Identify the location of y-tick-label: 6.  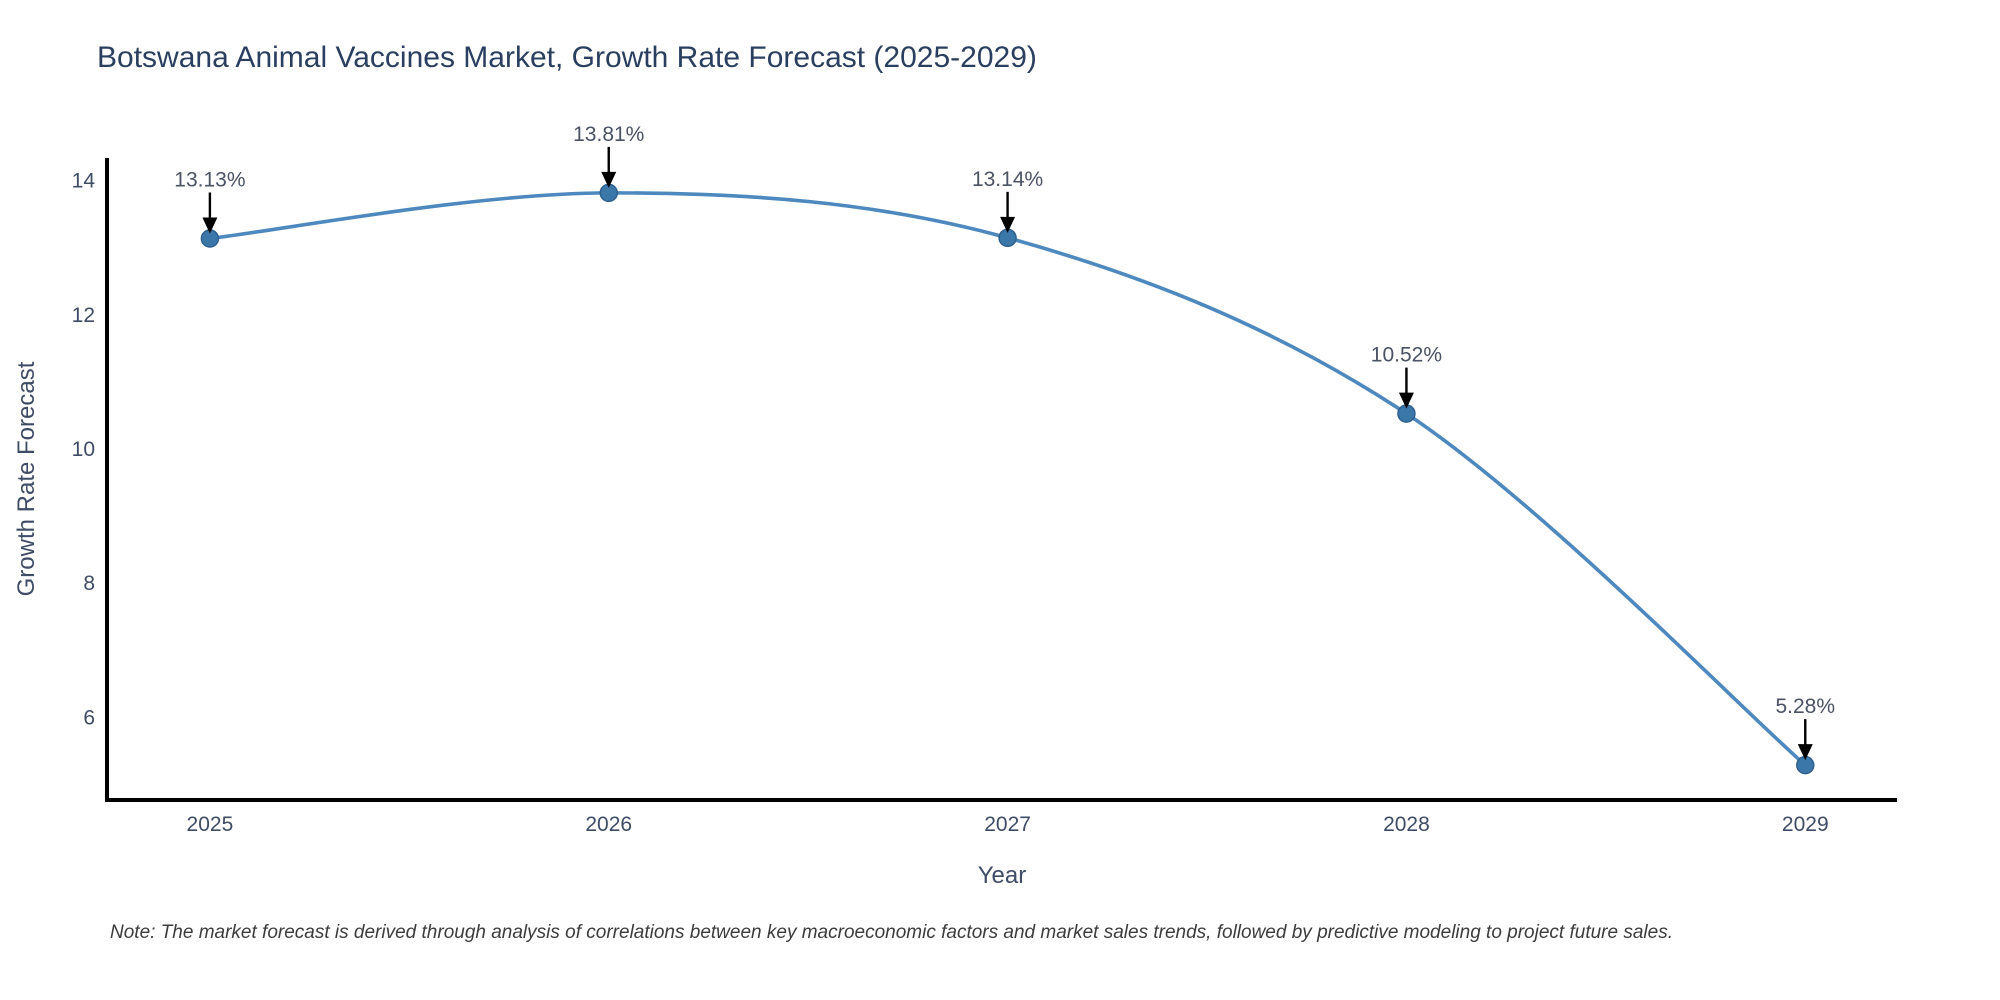
(89, 717).